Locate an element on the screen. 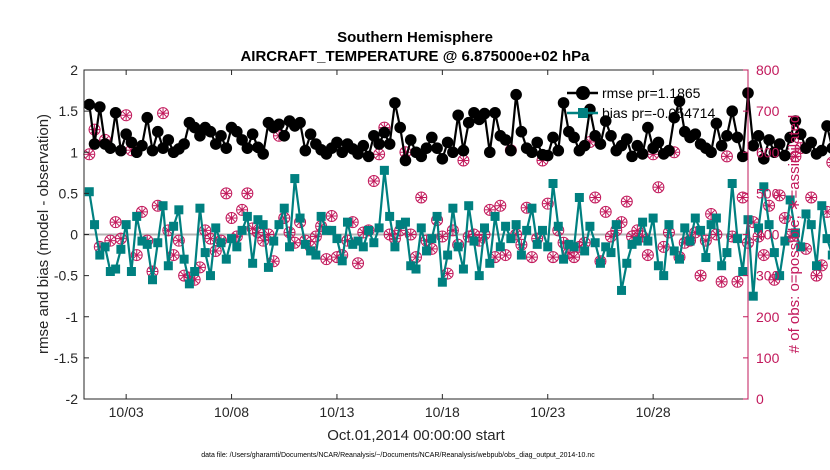  y-tick-label: 2 is located at coordinates (74, 70).